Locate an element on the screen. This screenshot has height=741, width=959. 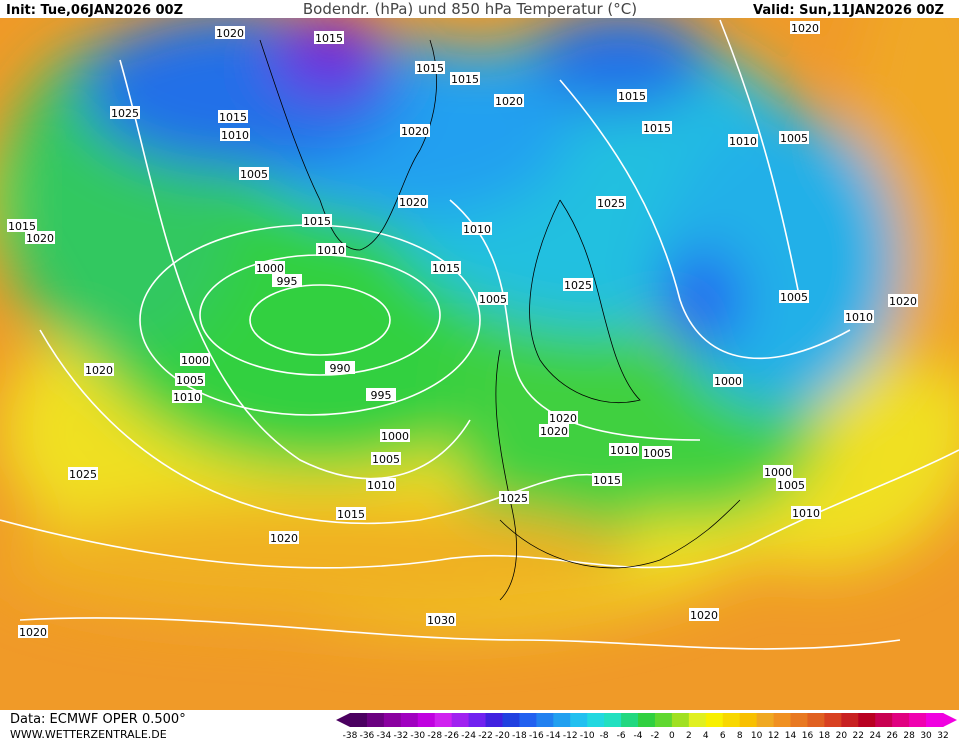
colorbar-label: -36 is located at coordinates (367, 736).